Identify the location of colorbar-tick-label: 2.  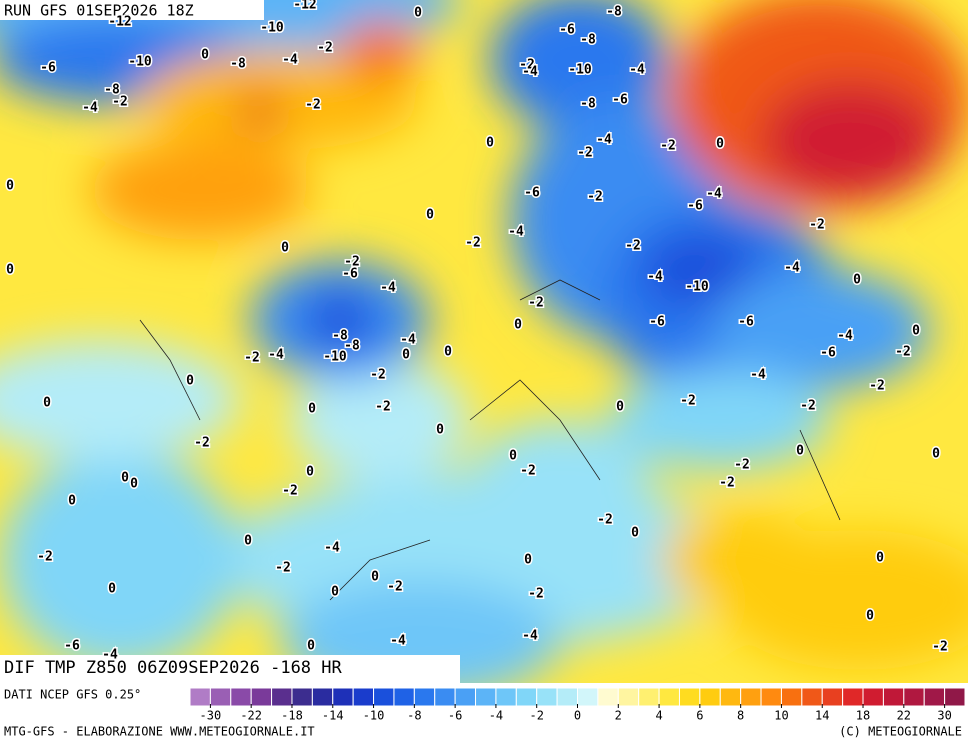
(618, 716).